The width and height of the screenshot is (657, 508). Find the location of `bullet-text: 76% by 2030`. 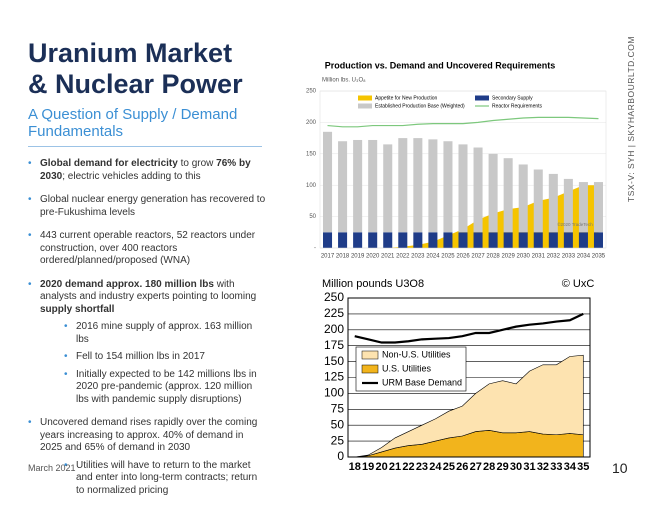

bullet-text: 76% by 2030 is located at coordinates (145, 170).